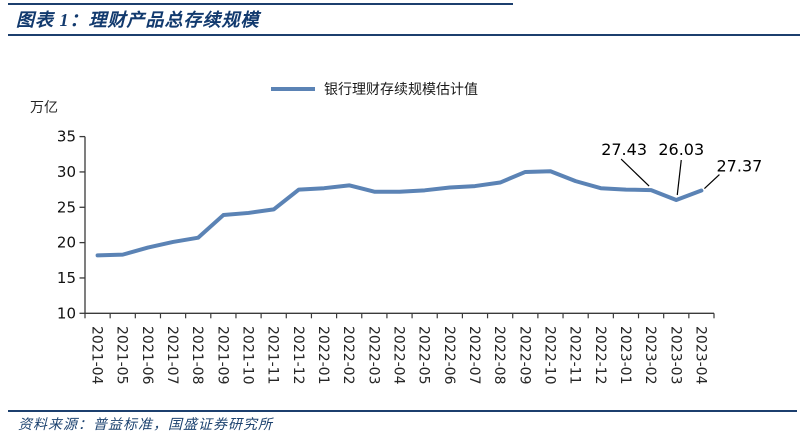  I want to click on x-axis-label: 2022-11, so click(575, 355).